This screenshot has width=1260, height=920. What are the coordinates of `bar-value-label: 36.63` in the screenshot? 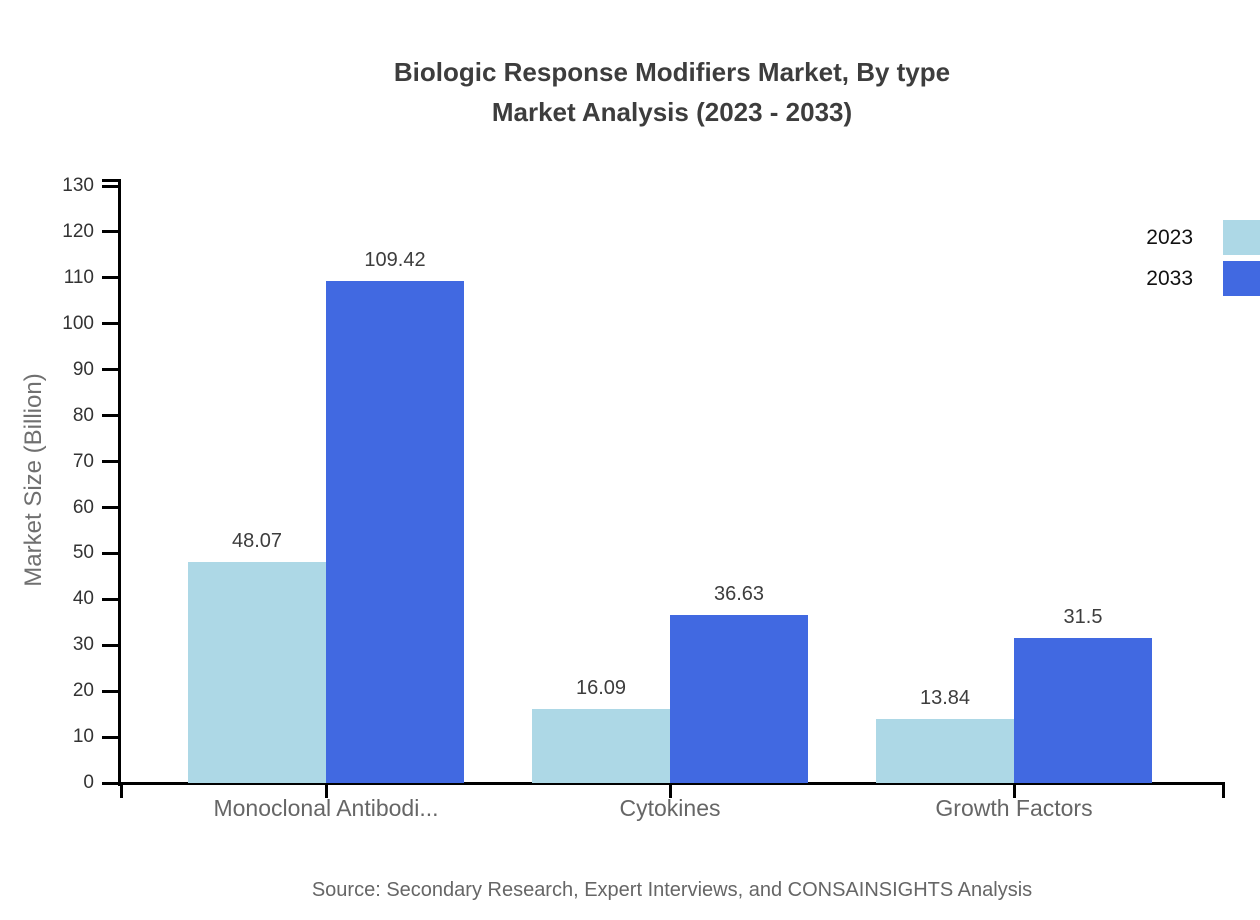 It's located at (739, 593).